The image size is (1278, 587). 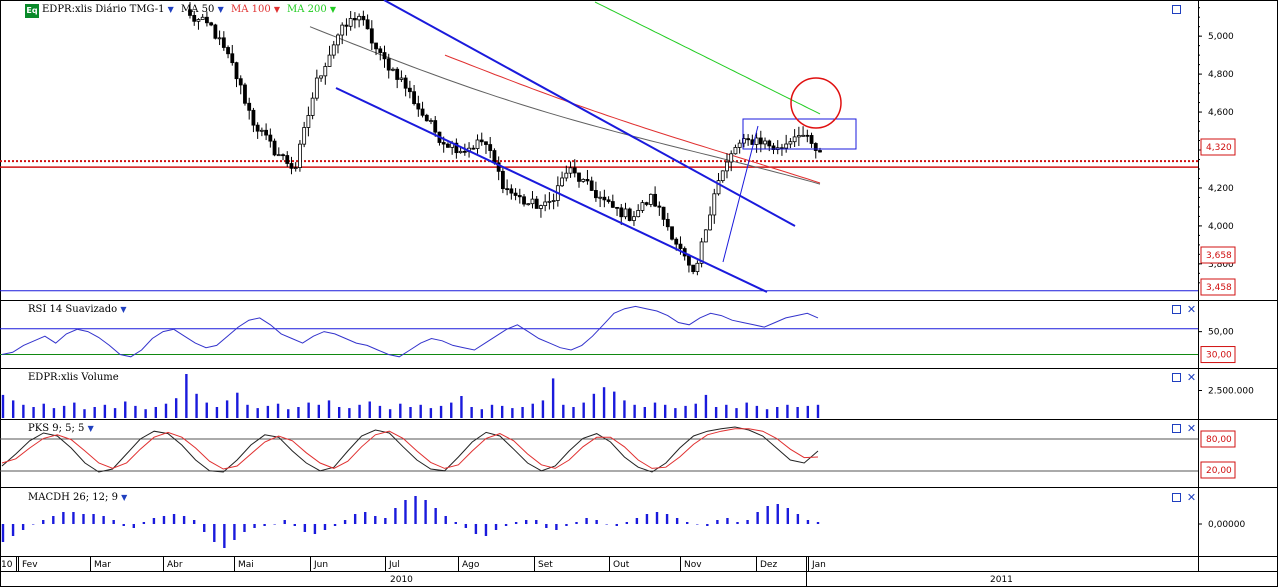 What do you see at coordinates (108, 9) in the screenshot?
I see `symbol-label: EDPR:xlis Diário TMG-1 ▼` at bounding box center [108, 9].